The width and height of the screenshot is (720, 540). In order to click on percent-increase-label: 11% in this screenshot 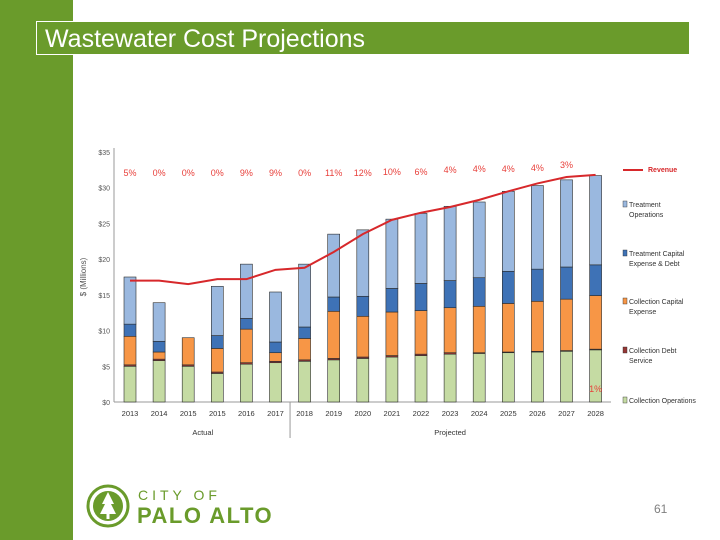, I will do `click(333, 173)`.